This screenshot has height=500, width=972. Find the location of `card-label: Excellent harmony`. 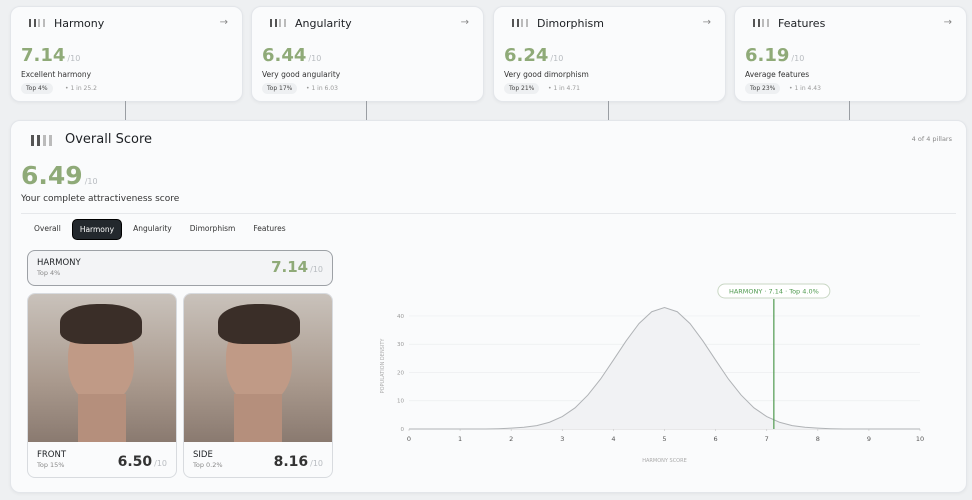

card-label: Excellent harmony is located at coordinates (56, 74).